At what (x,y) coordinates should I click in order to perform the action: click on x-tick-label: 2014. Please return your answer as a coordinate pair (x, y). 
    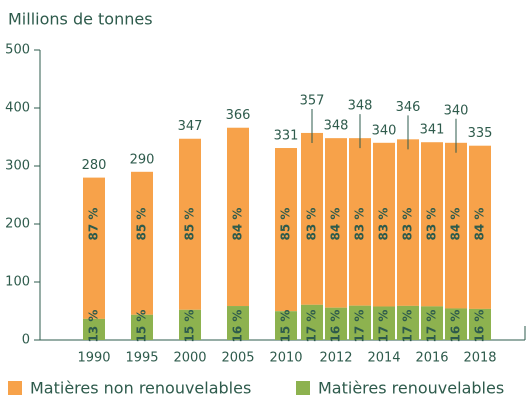
    Looking at the image, I should click on (383, 358).